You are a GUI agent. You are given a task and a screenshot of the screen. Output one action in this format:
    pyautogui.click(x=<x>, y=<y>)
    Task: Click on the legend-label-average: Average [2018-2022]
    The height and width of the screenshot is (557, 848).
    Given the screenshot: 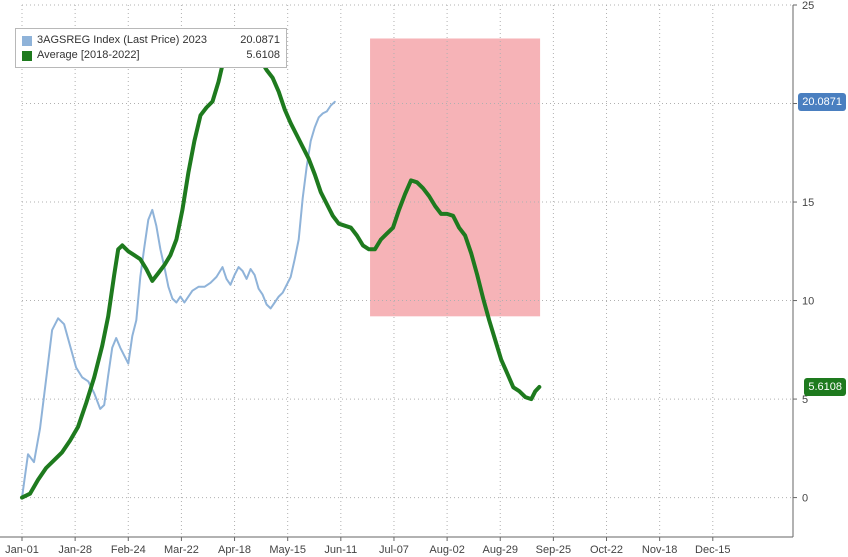 What is the action you would take?
    pyautogui.click(x=88, y=55)
    